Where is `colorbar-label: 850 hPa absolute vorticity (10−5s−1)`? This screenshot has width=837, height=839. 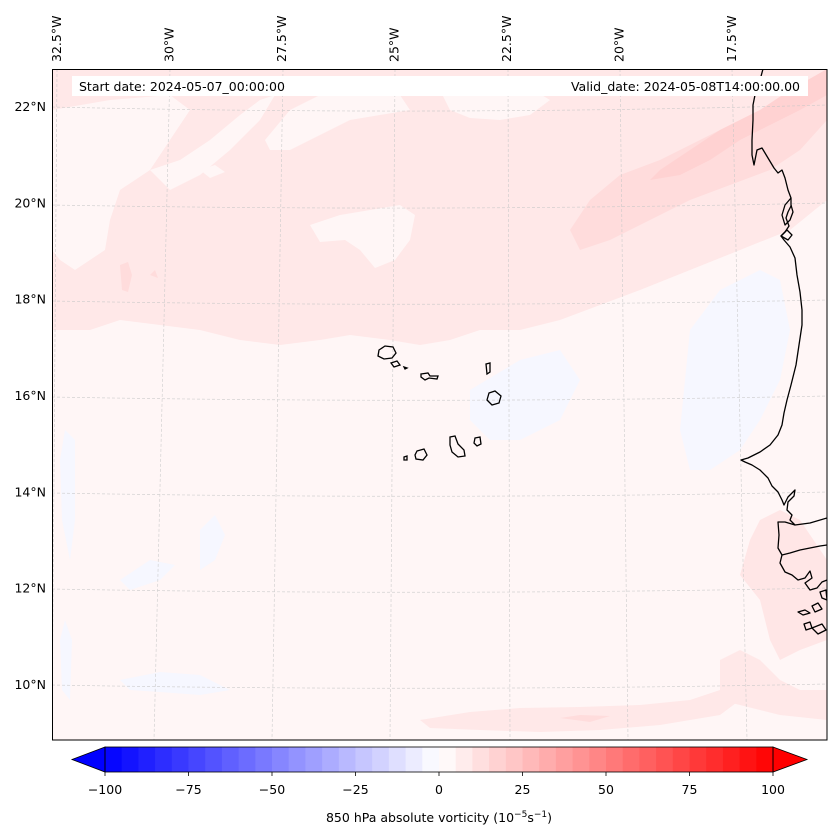
colorbar-label: 850 hPa absolute vorticity (10−5s−1) is located at coordinates (439, 817).